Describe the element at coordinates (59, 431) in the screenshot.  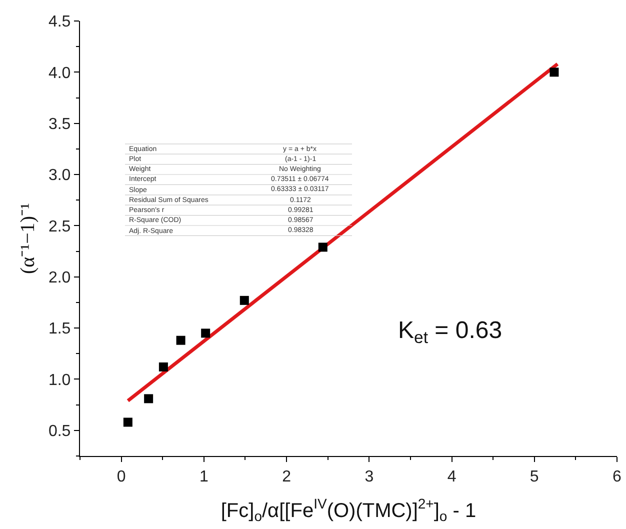
I see `y-tick-label: 0.5` at that location.